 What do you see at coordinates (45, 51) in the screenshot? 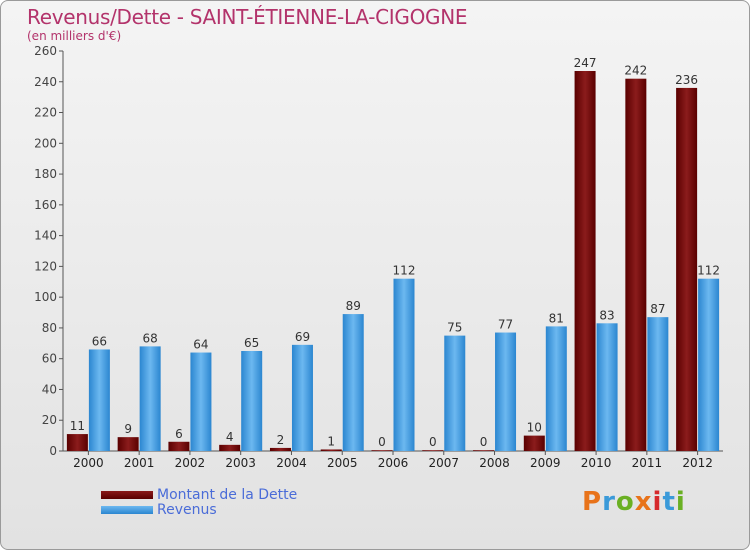
I see `y-tick-label: 260` at bounding box center [45, 51].